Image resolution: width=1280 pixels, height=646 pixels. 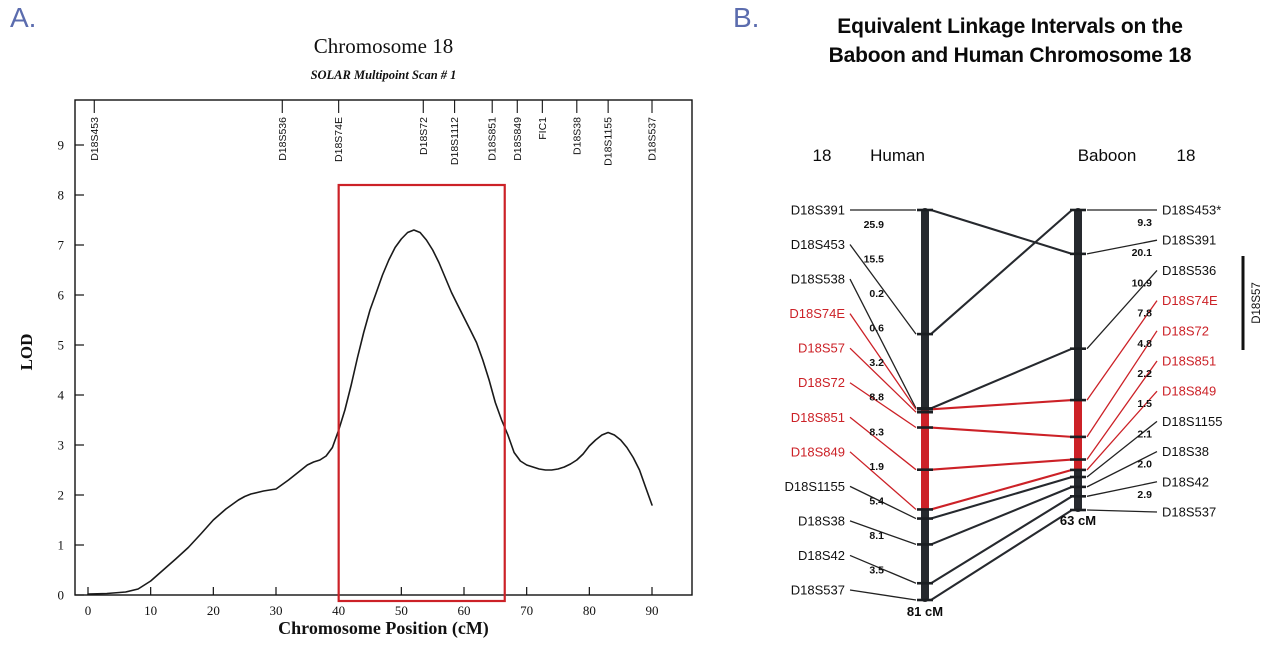 What do you see at coordinates (1257, 303) in the screenshot?
I see `bracket-marker-label: D18S57` at bounding box center [1257, 303].